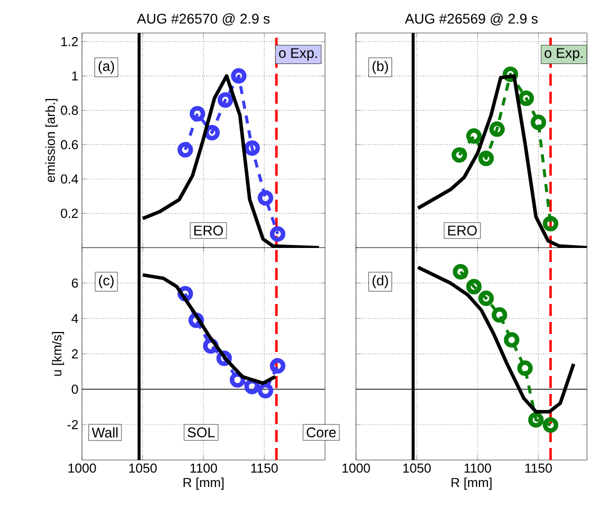 This screenshot has width=591, height=527. What do you see at coordinates (69, 213) in the screenshot?
I see `y-tick-label: 0.2` at bounding box center [69, 213].